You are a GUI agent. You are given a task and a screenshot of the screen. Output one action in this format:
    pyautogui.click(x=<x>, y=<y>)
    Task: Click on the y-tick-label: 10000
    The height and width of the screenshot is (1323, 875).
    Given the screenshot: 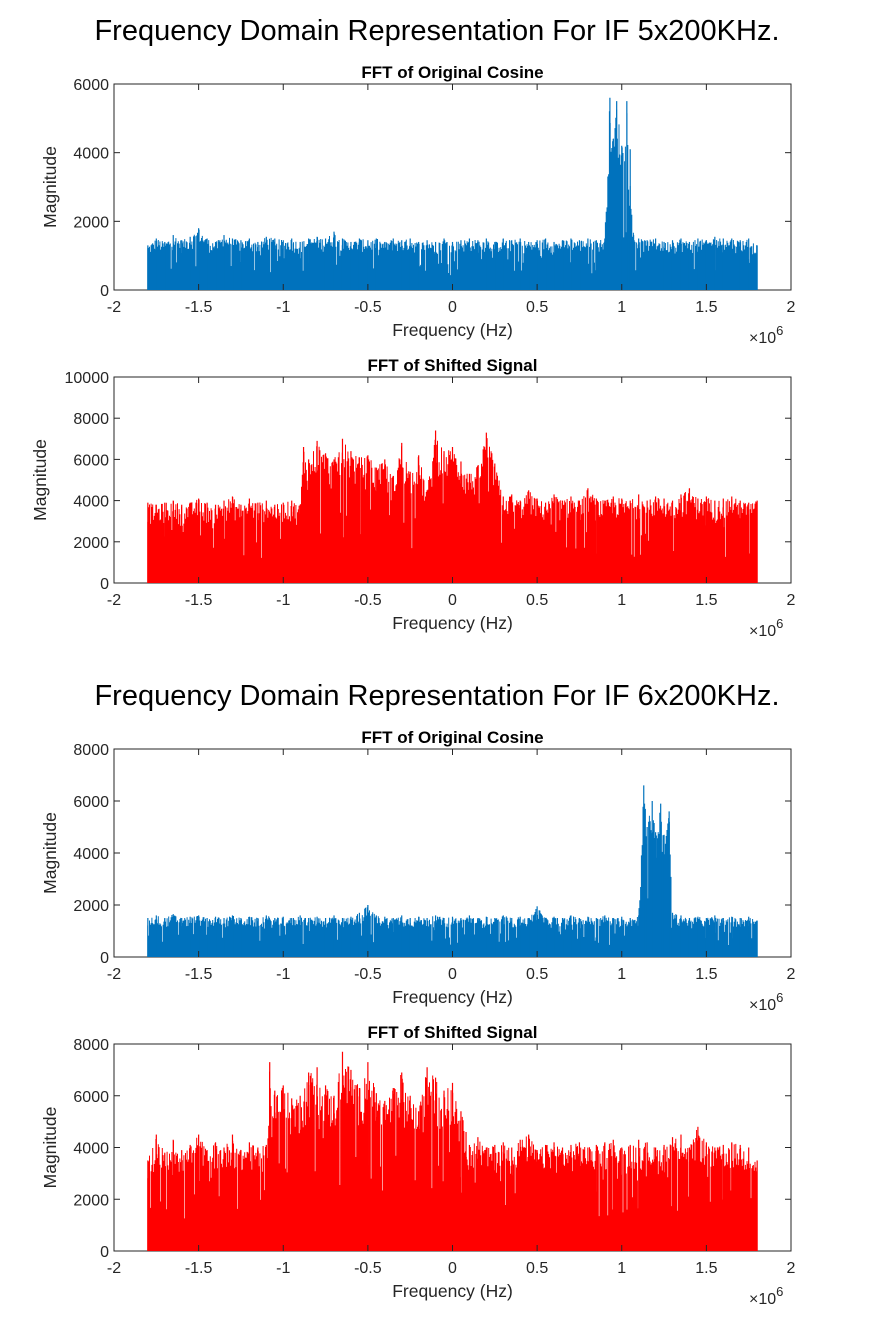 What is the action you would take?
    pyautogui.click(x=87, y=378)
    